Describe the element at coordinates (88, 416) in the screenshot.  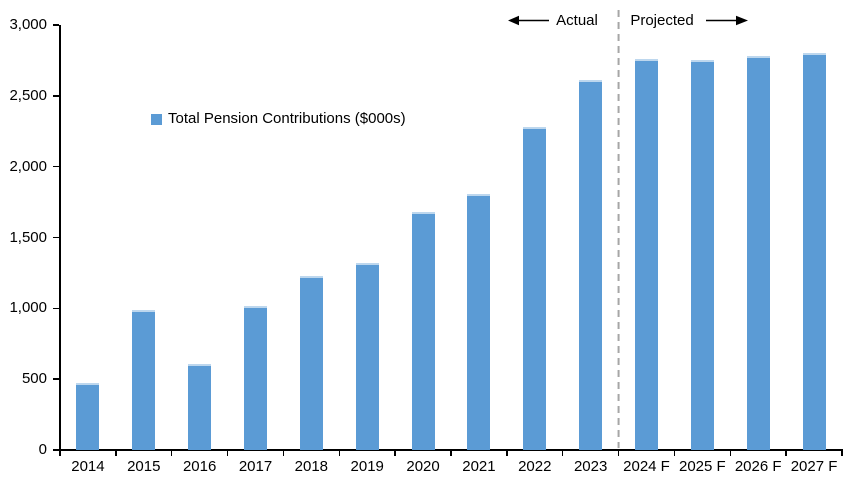
I see `bar-2014` at that location.